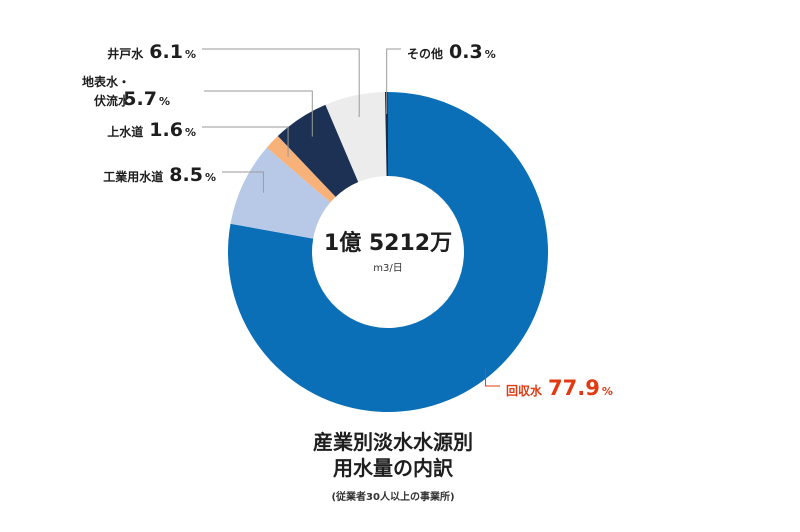 The width and height of the screenshot is (800, 532). What do you see at coordinates (466, 52) in the screenshot?
I see `label-value: 0.3` at bounding box center [466, 52].